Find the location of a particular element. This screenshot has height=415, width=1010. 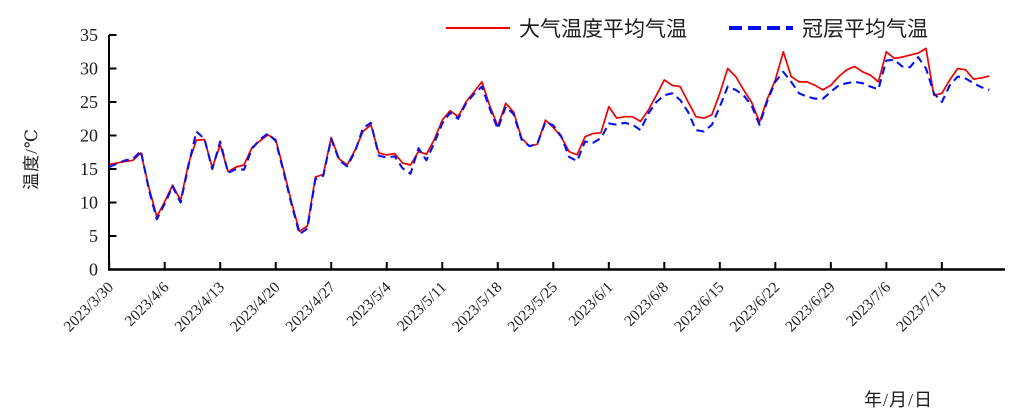

x-tick-label: 2023/5/25 is located at coordinates (533, 307).